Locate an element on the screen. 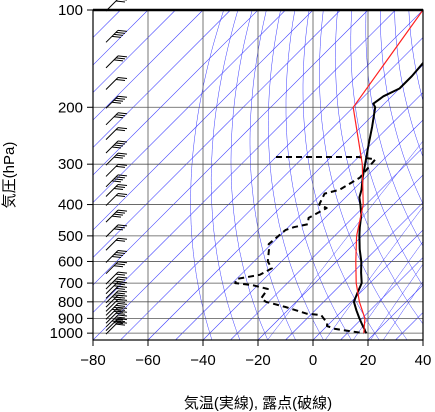 The width and height of the screenshot is (435, 412). y-tick-label: 100 is located at coordinates (70, 10).